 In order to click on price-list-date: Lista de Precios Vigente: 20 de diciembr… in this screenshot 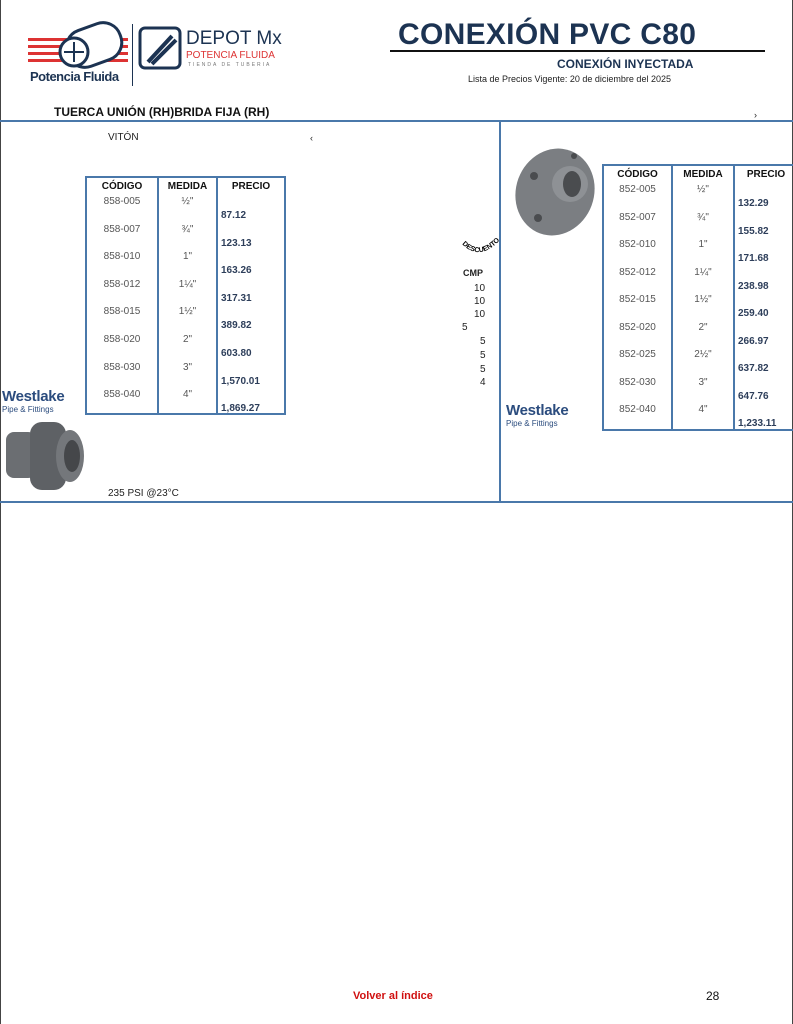, I will do `click(569, 79)`.